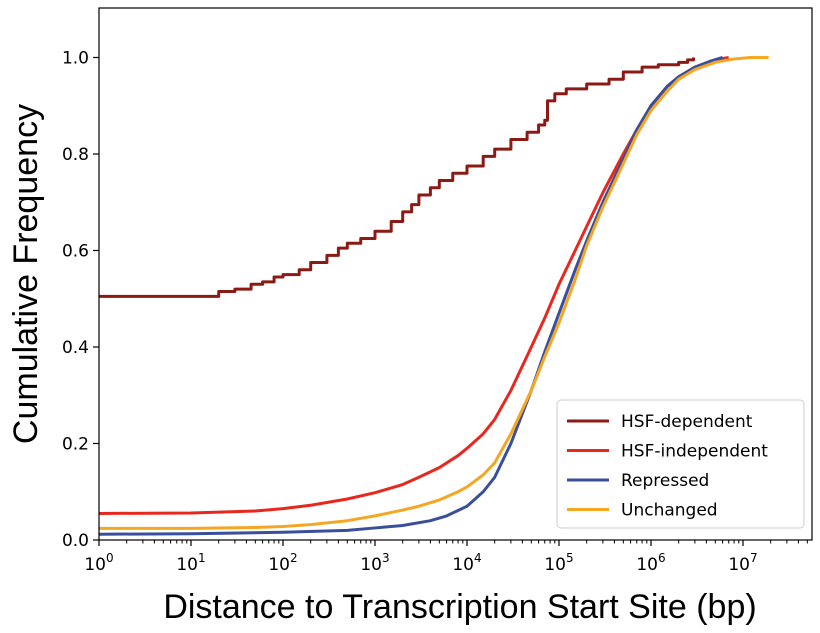 Image resolution: width=820 pixels, height=633 pixels. I want to click on x-tick-label: 10⁴, so click(466, 563).